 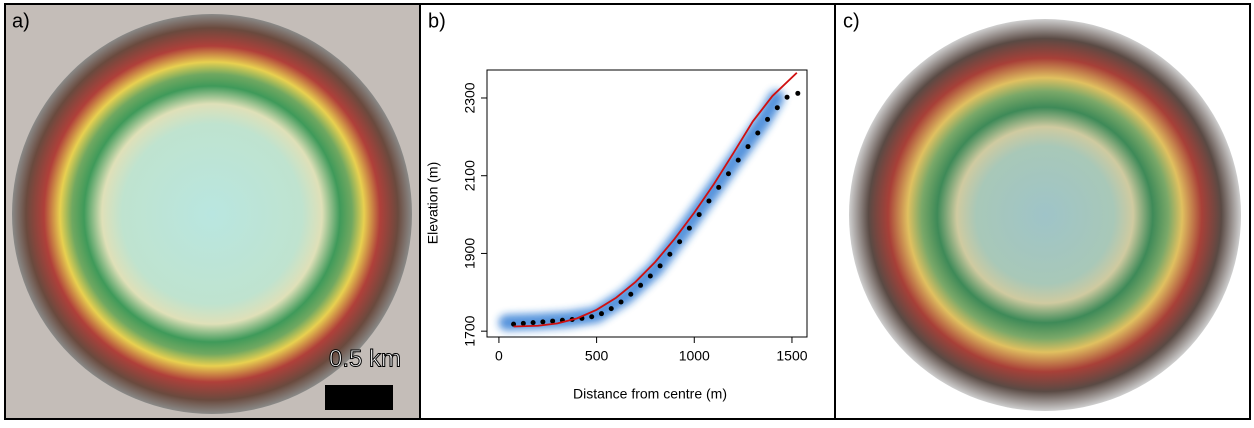 I want to click on x-axis-label: Distance from centre (m), so click(x=650, y=394).